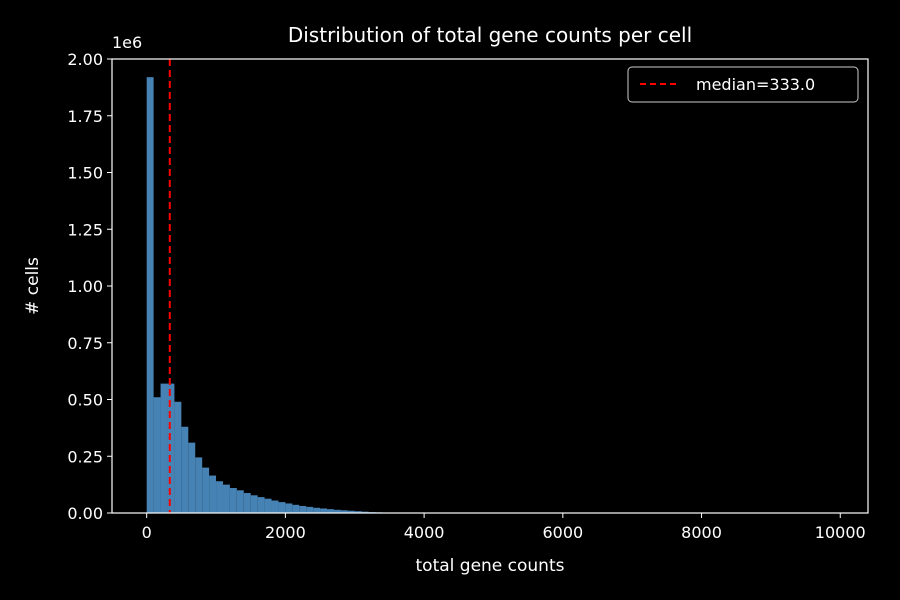 Image resolution: width=900 pixels, height=600 pixels. Describe the element at coordinates (85, 229) in the screenshot. I see `y-tick-label-5: 1.25` at that location.